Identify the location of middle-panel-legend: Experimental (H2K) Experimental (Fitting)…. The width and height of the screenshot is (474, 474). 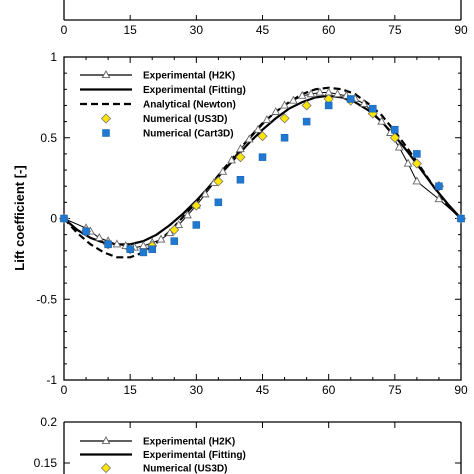
(163, 105).